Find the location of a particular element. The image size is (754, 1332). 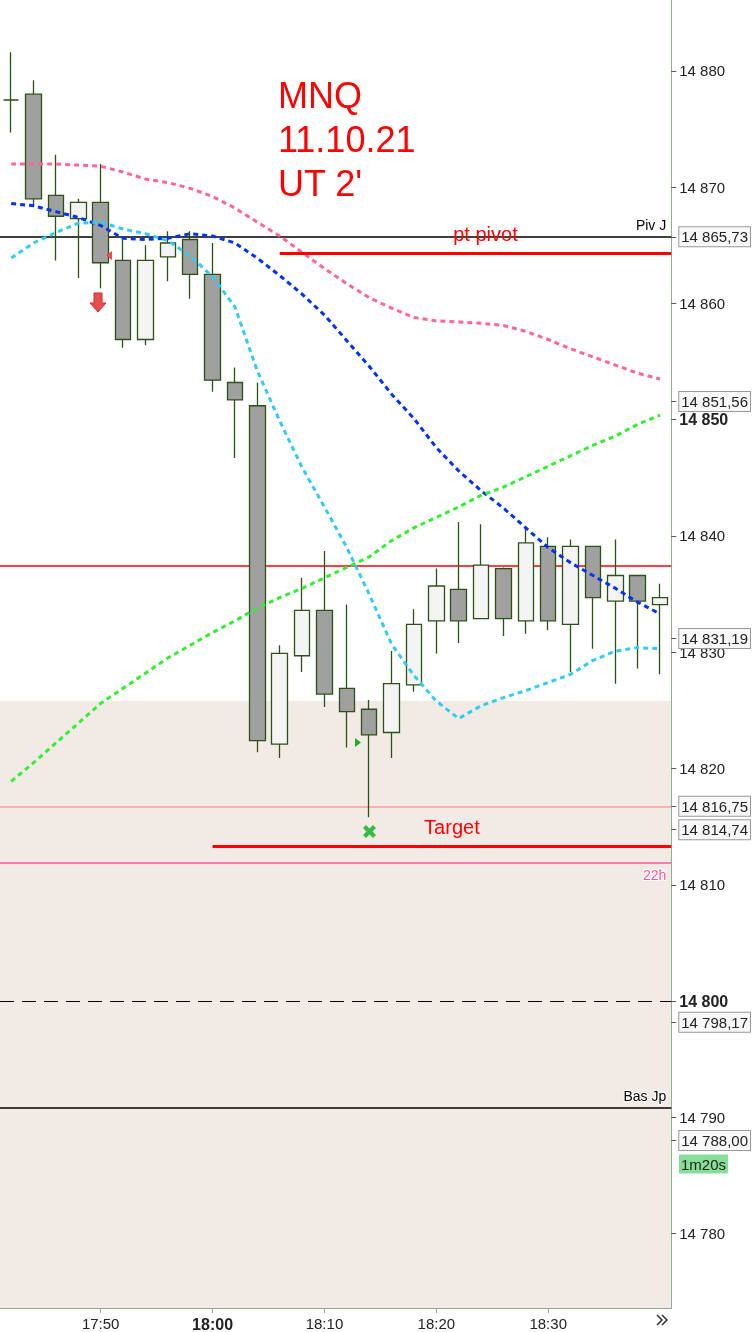

y-tick-label: 14 840 is located at coordinates (702, 536).